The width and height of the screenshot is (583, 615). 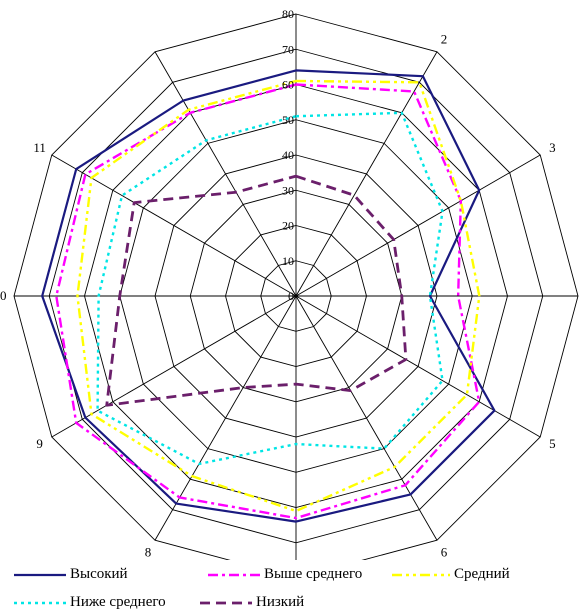 What do you see at coordinates (552, 443) in the screenshot?
I see `category-label: 5` at bounding box center [552, 443].